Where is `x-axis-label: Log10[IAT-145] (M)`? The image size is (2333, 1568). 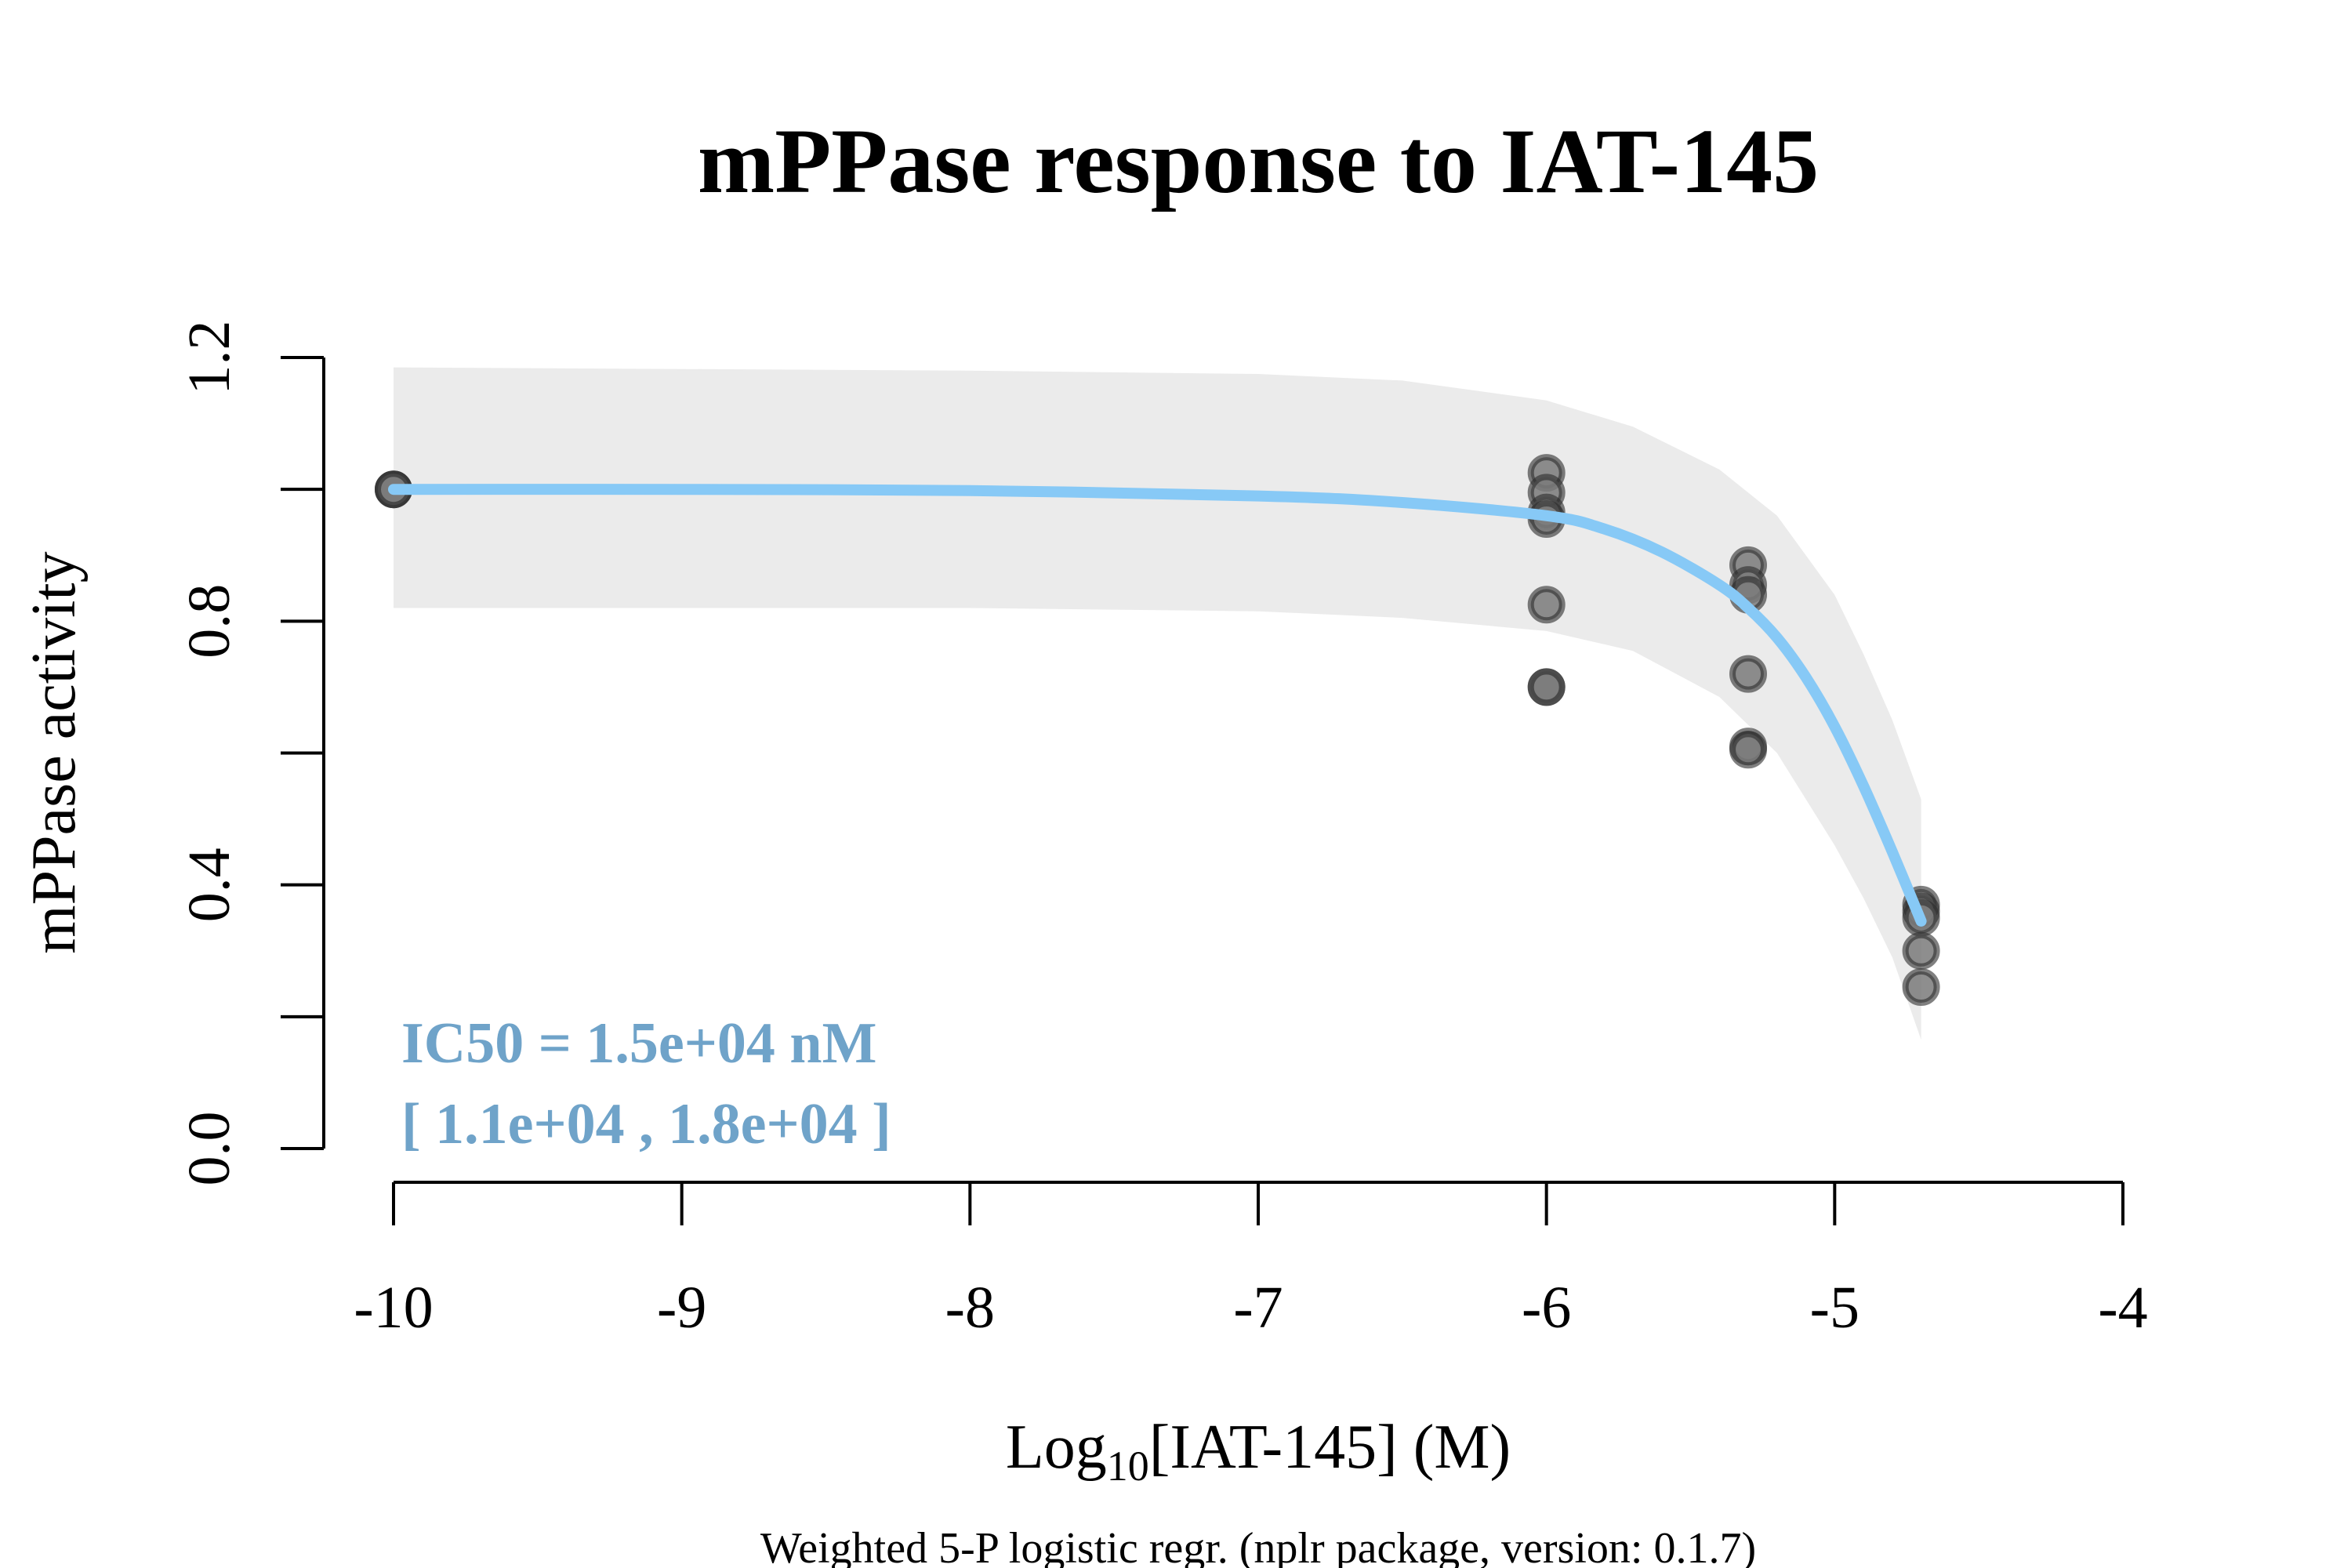
x-axis-label: Log10[IAT-145] (M) is located at coordinates (1258, 1451).